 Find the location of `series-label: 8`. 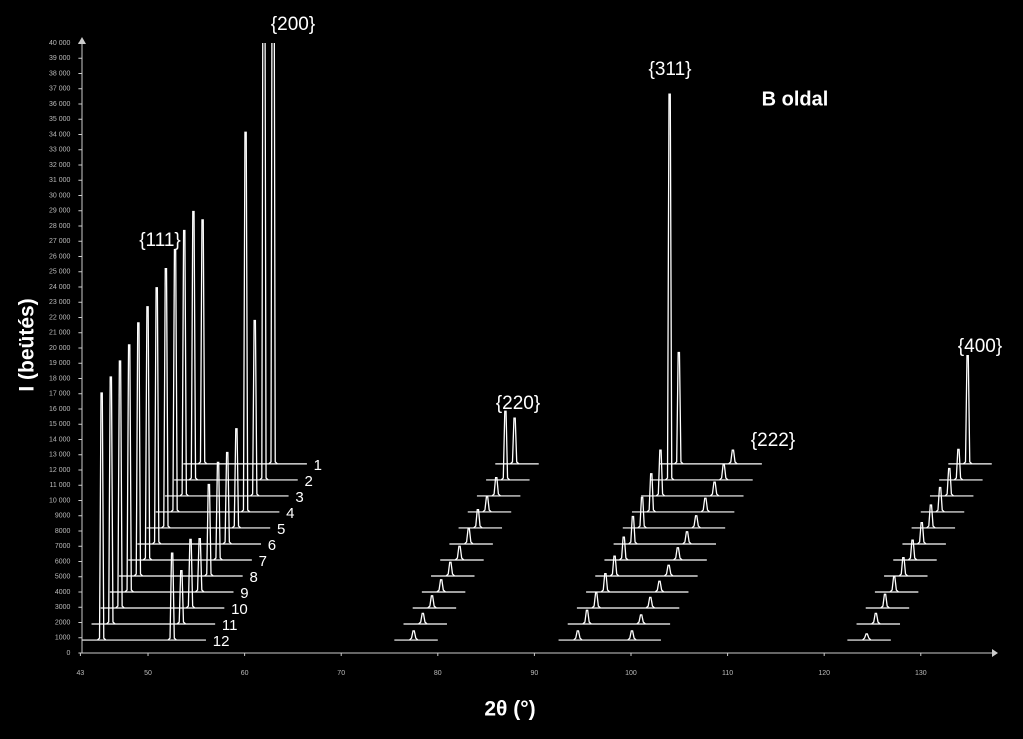

series-label: 8 is located at coordinates (253, 577).